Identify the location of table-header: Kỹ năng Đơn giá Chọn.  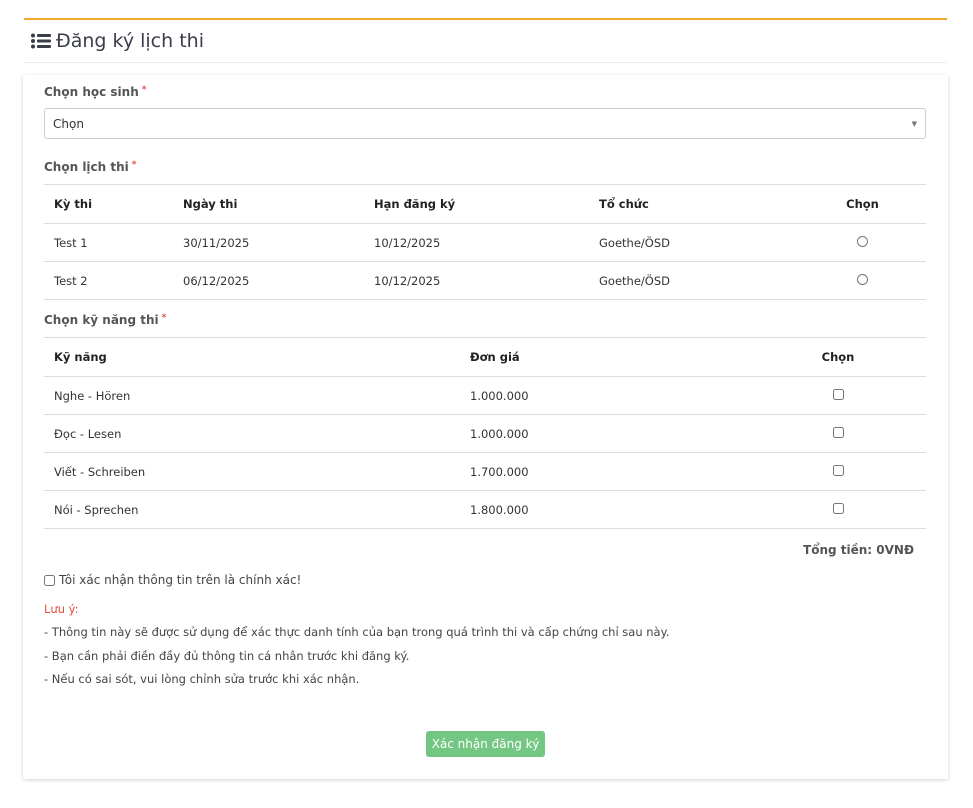
(485, 357).